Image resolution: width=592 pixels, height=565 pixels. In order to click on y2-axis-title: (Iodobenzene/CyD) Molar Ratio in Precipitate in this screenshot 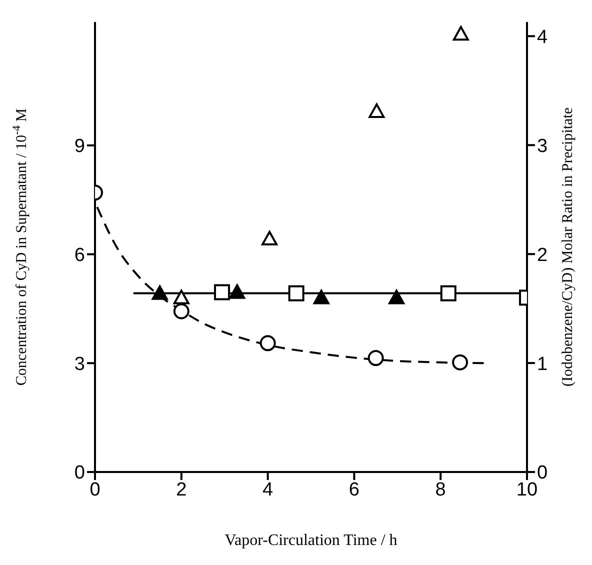, I will do `click(568, 247)`.